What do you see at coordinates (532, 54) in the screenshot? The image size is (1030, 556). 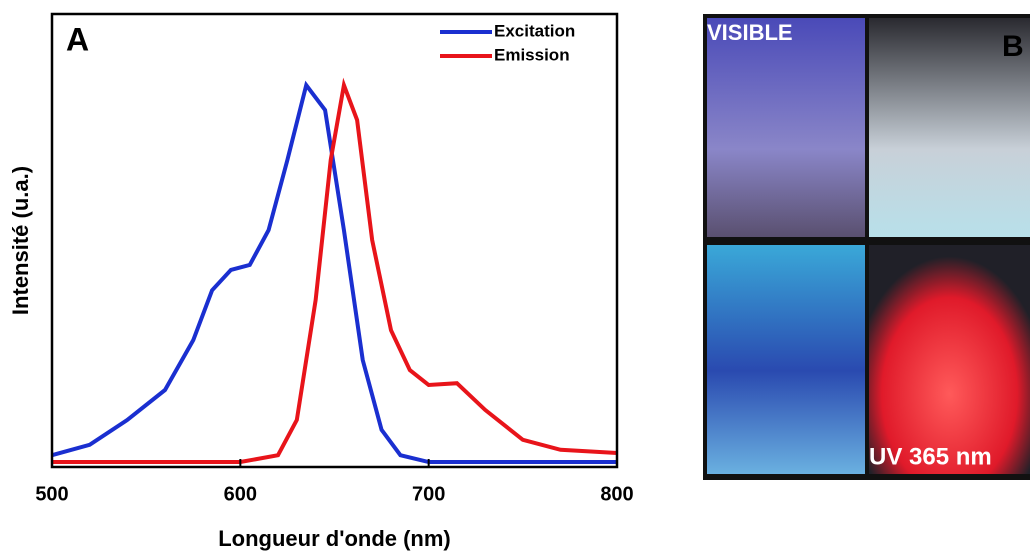 I see `legend-label: Emission` at bounding box center [532, 54].